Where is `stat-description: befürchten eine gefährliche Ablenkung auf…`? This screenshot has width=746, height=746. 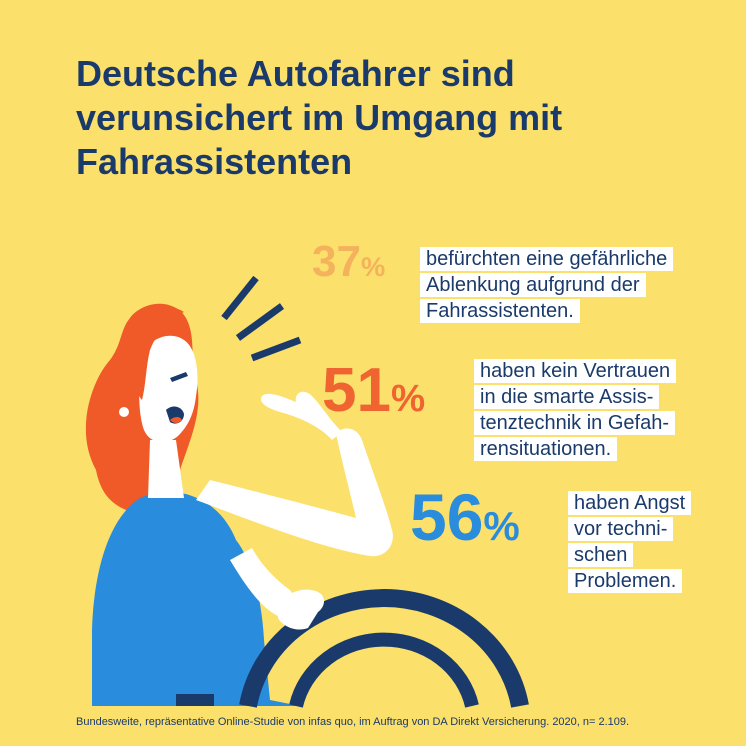
stat-description: befürchten eine gefährliche Ablenkung auf… is located at coordinates (547, 285).